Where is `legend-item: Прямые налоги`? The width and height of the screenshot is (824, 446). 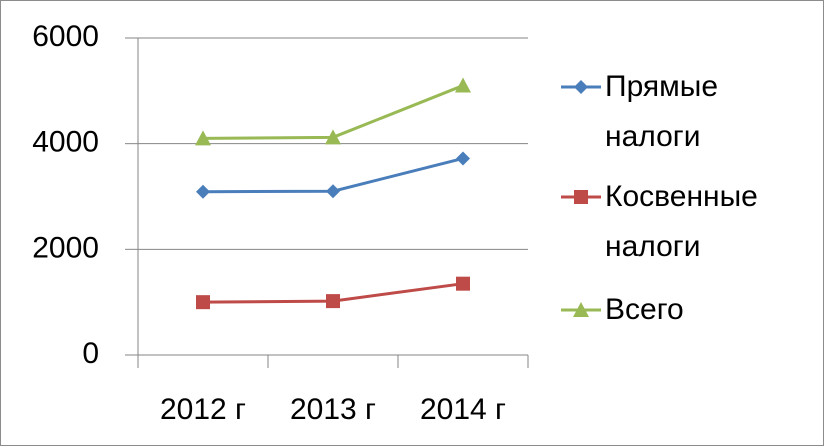
legend-item: Прямые налоги is located at coordinates (684, 112).